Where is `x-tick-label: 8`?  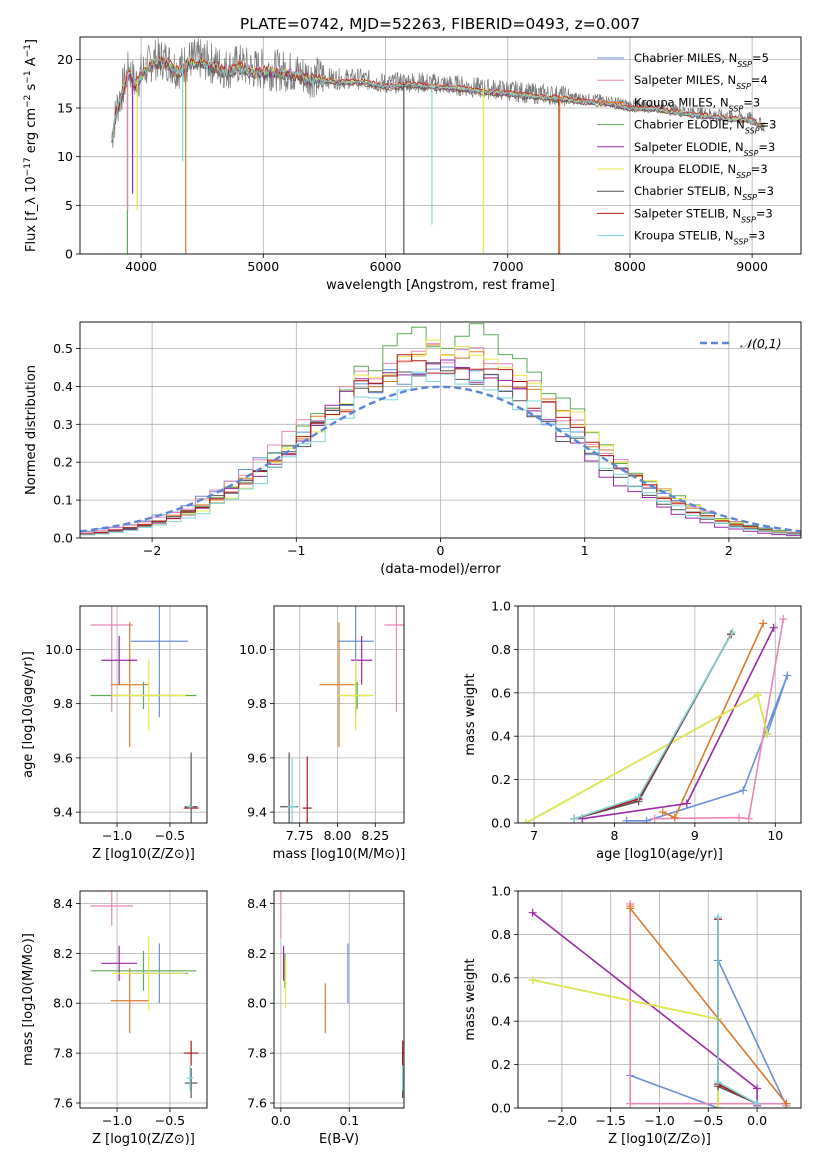
x-tick-label: 8 is located at coordinates (615, 835).